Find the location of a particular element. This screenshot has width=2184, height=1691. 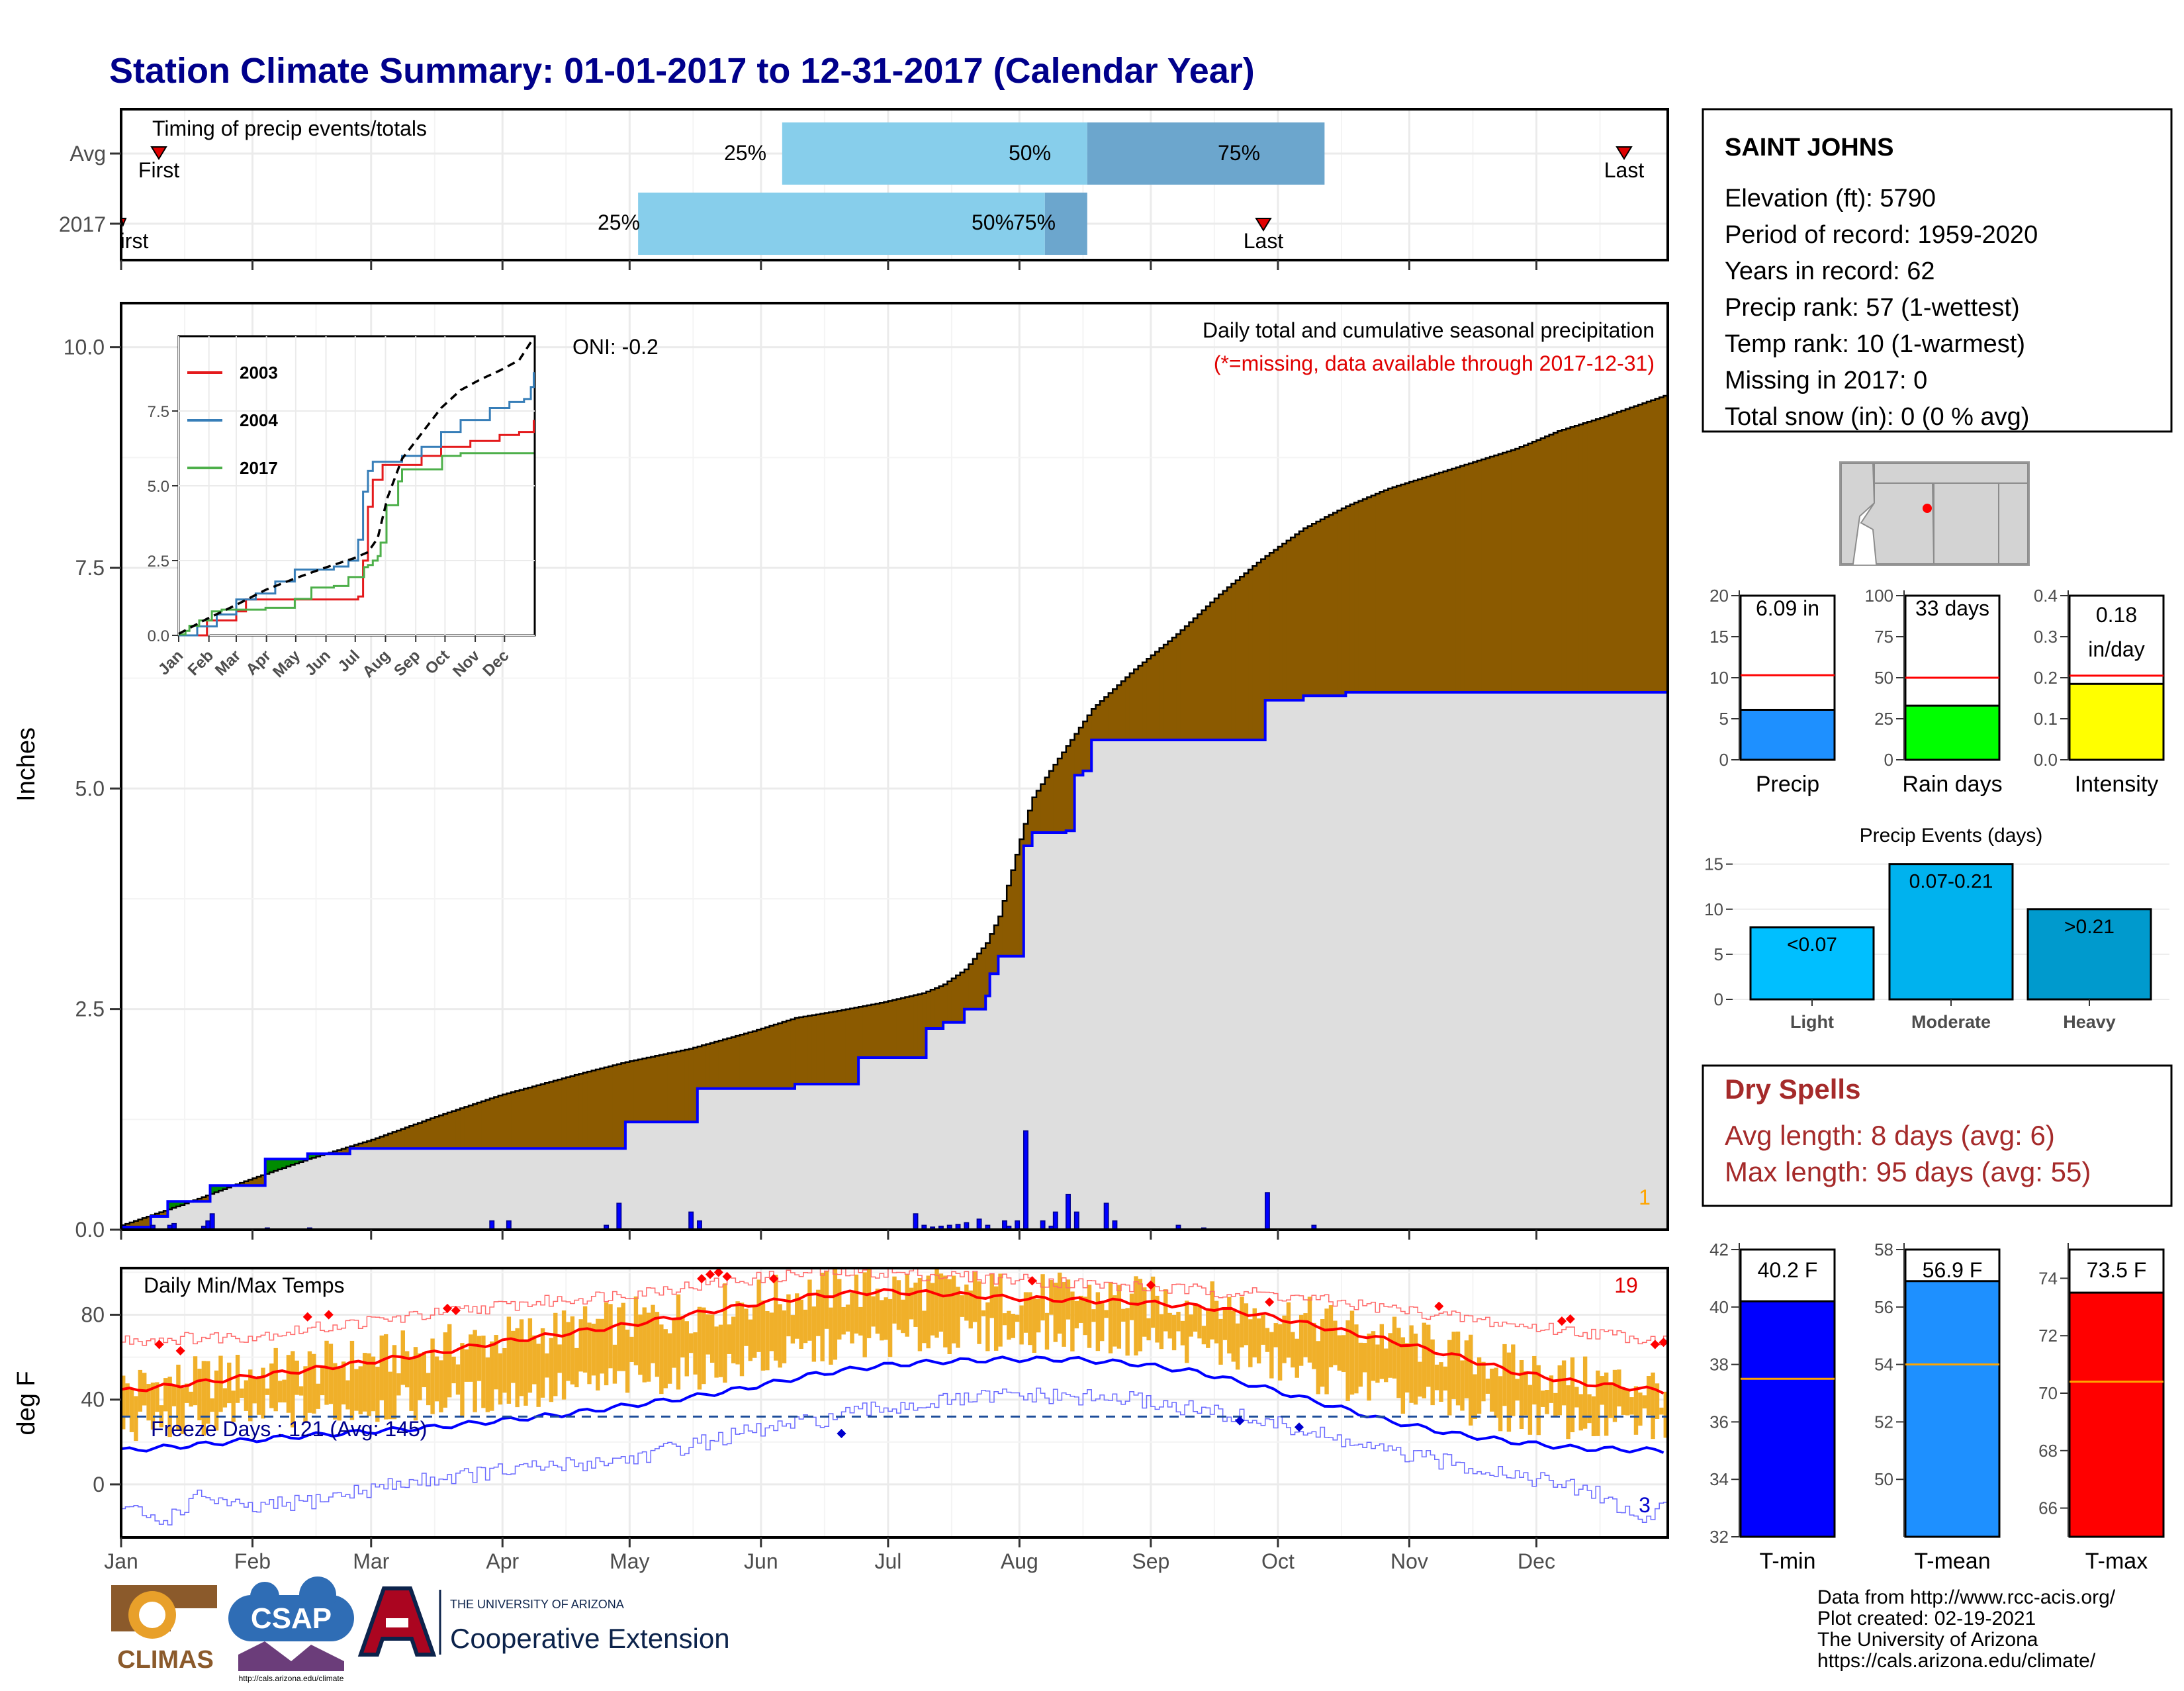

small-chart-bar-precip is located at coordinates (1788, 734).